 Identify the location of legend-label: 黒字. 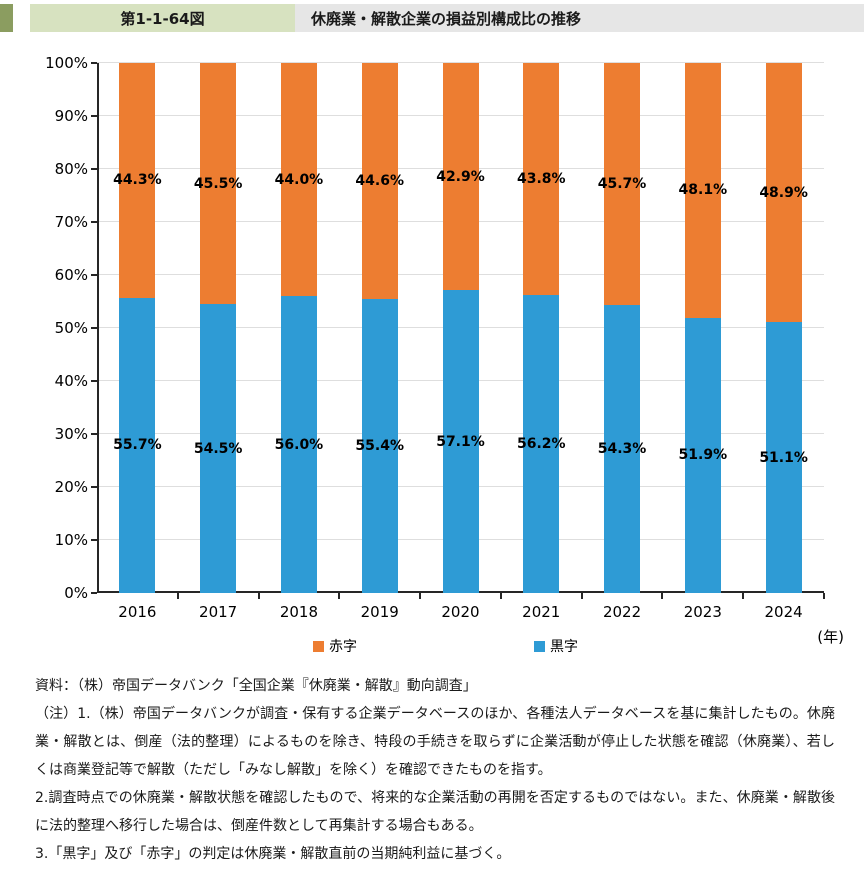
(564, 647).